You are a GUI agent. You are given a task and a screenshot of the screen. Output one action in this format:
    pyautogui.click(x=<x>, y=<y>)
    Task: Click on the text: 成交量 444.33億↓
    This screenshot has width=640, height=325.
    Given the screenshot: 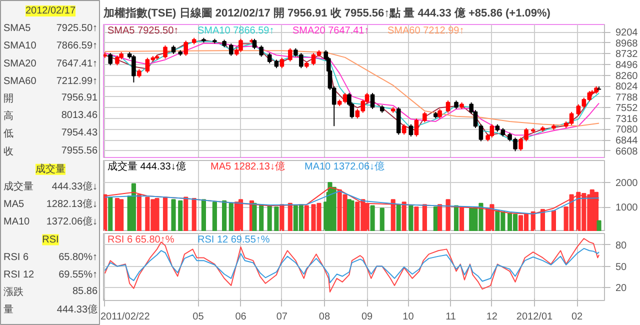 What is the action you would take?
    pyautogui.click(x=51, y=187)
    